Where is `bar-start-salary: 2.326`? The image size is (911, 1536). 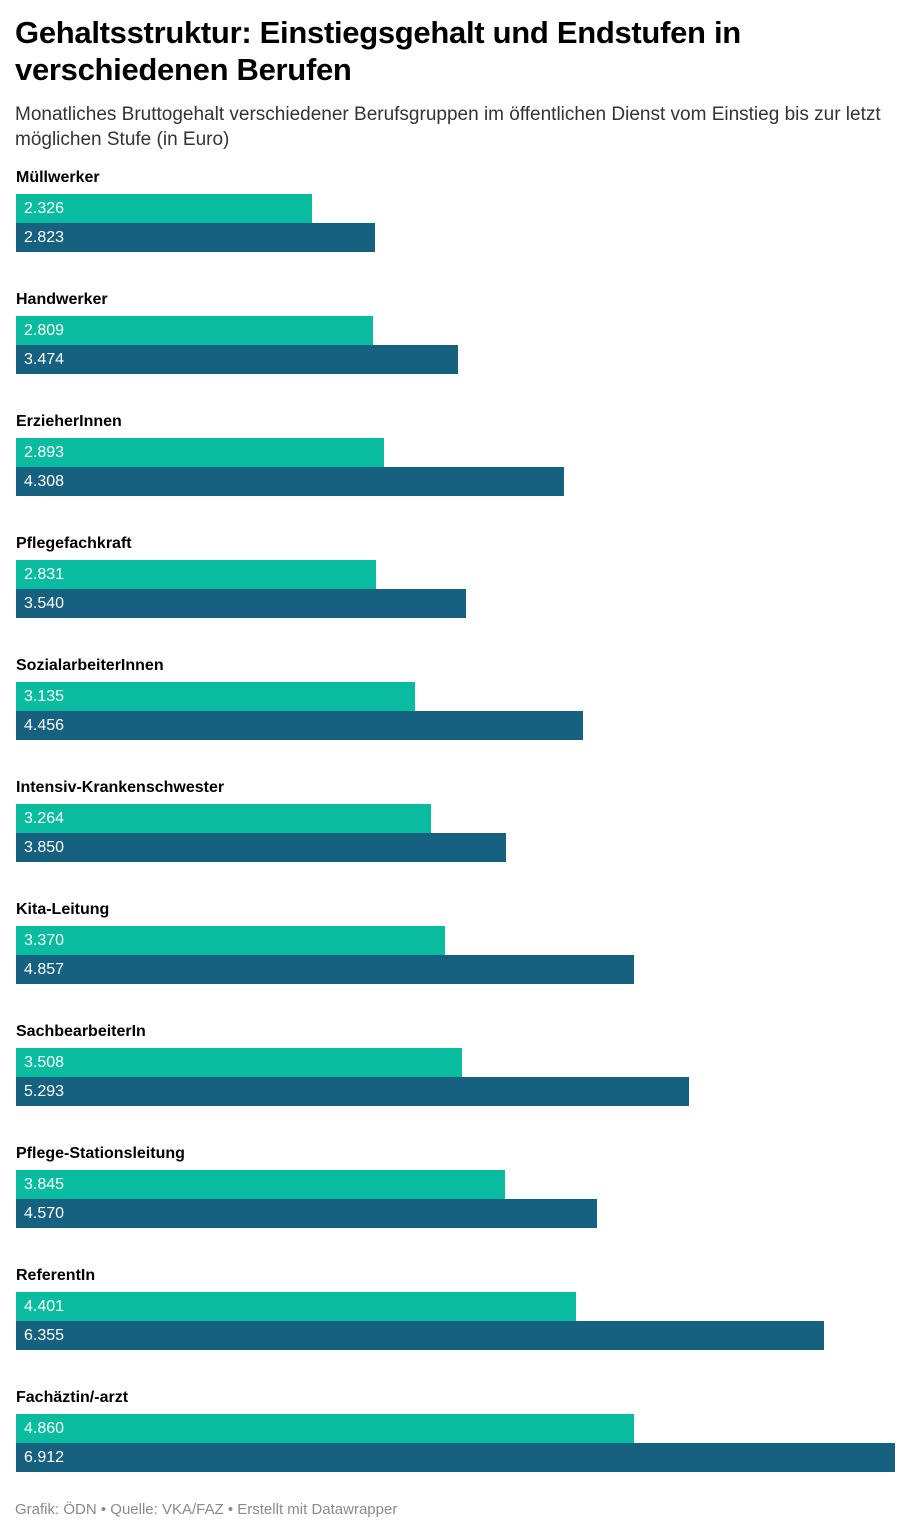 bar-start-salary: 2.326 is located at coordinates (164, 208).